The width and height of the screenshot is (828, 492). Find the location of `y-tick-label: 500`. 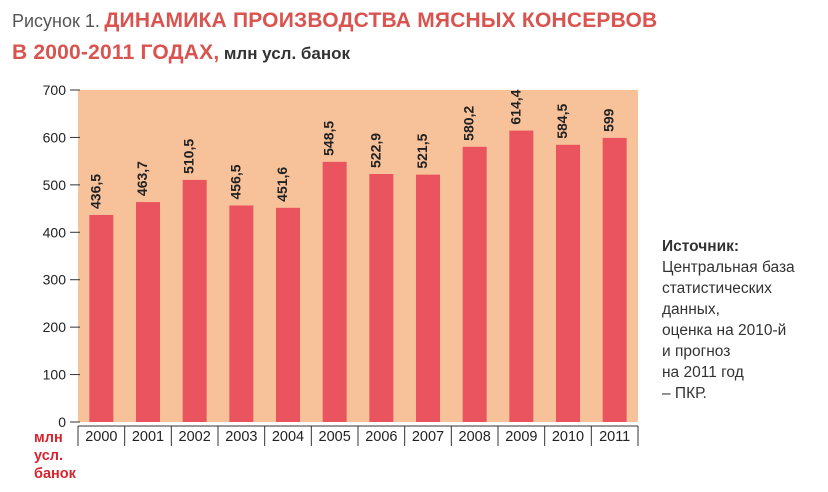

y-tick-label: 500 is located at coordinates (55, 185).